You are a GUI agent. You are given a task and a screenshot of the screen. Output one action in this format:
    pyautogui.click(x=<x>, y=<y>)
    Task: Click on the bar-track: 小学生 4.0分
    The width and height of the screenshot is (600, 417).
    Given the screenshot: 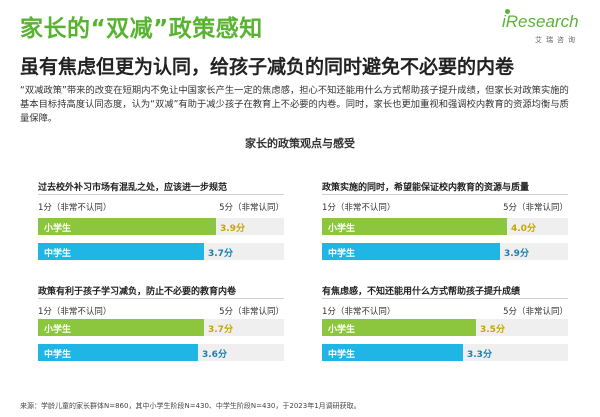 What is the action you would take?
    pyautogui.click(x=445, y=226)
    